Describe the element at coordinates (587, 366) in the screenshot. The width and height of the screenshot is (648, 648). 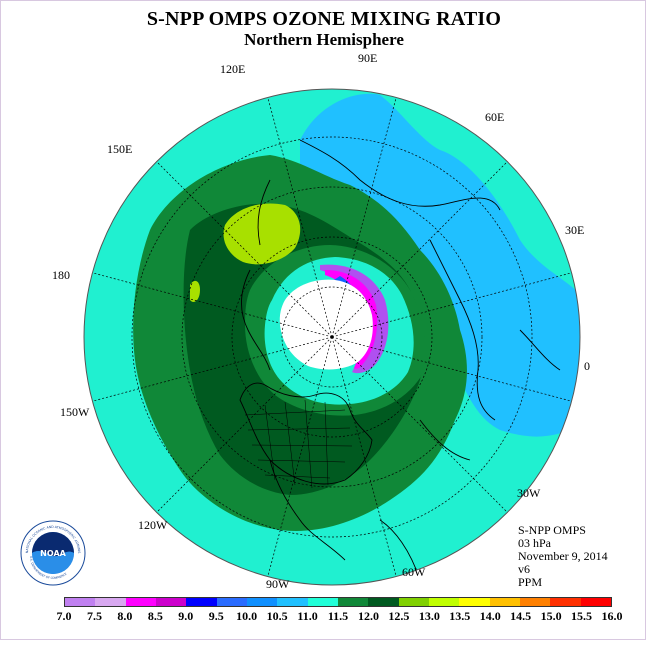
I see `lon-label-0: 0` at that location.